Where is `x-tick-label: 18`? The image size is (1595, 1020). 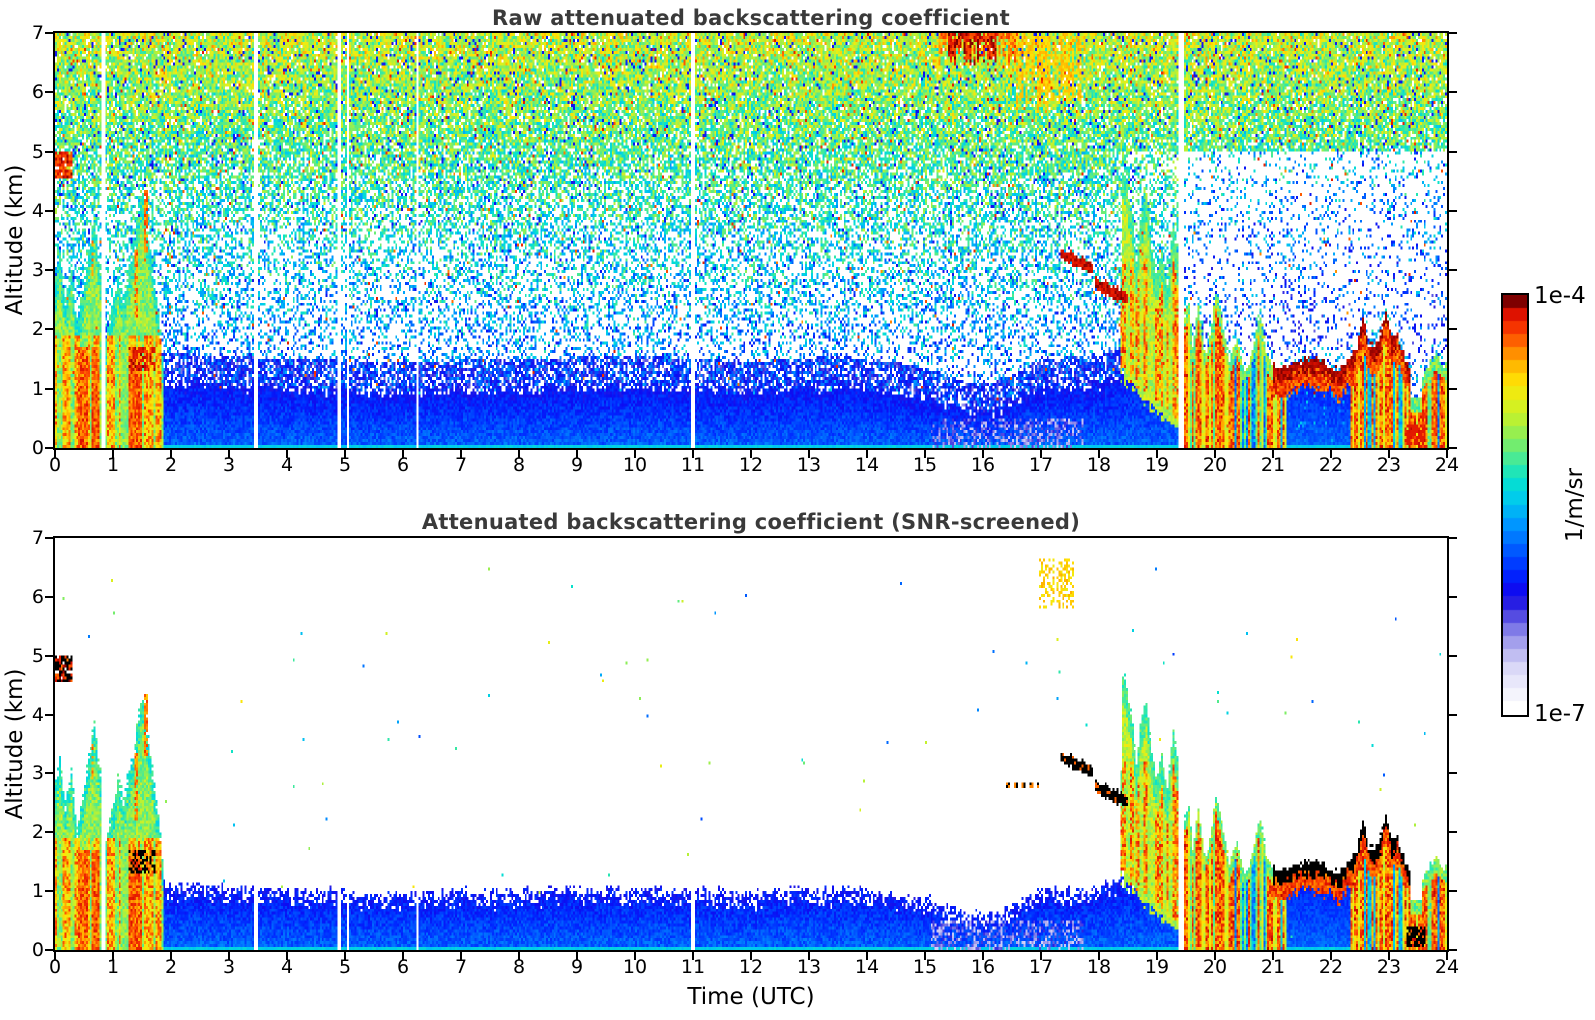
x-tick-label: 18 is located at coordinates (1099, 465).